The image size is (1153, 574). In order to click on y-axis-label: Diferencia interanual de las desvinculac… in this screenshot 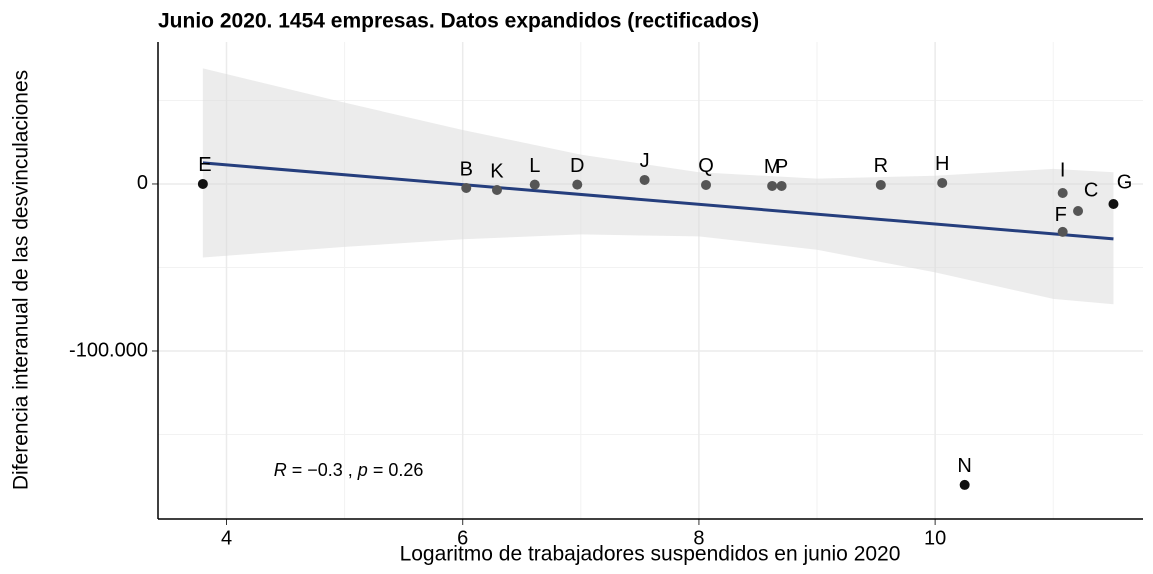, I will do `click(21, 280)`.